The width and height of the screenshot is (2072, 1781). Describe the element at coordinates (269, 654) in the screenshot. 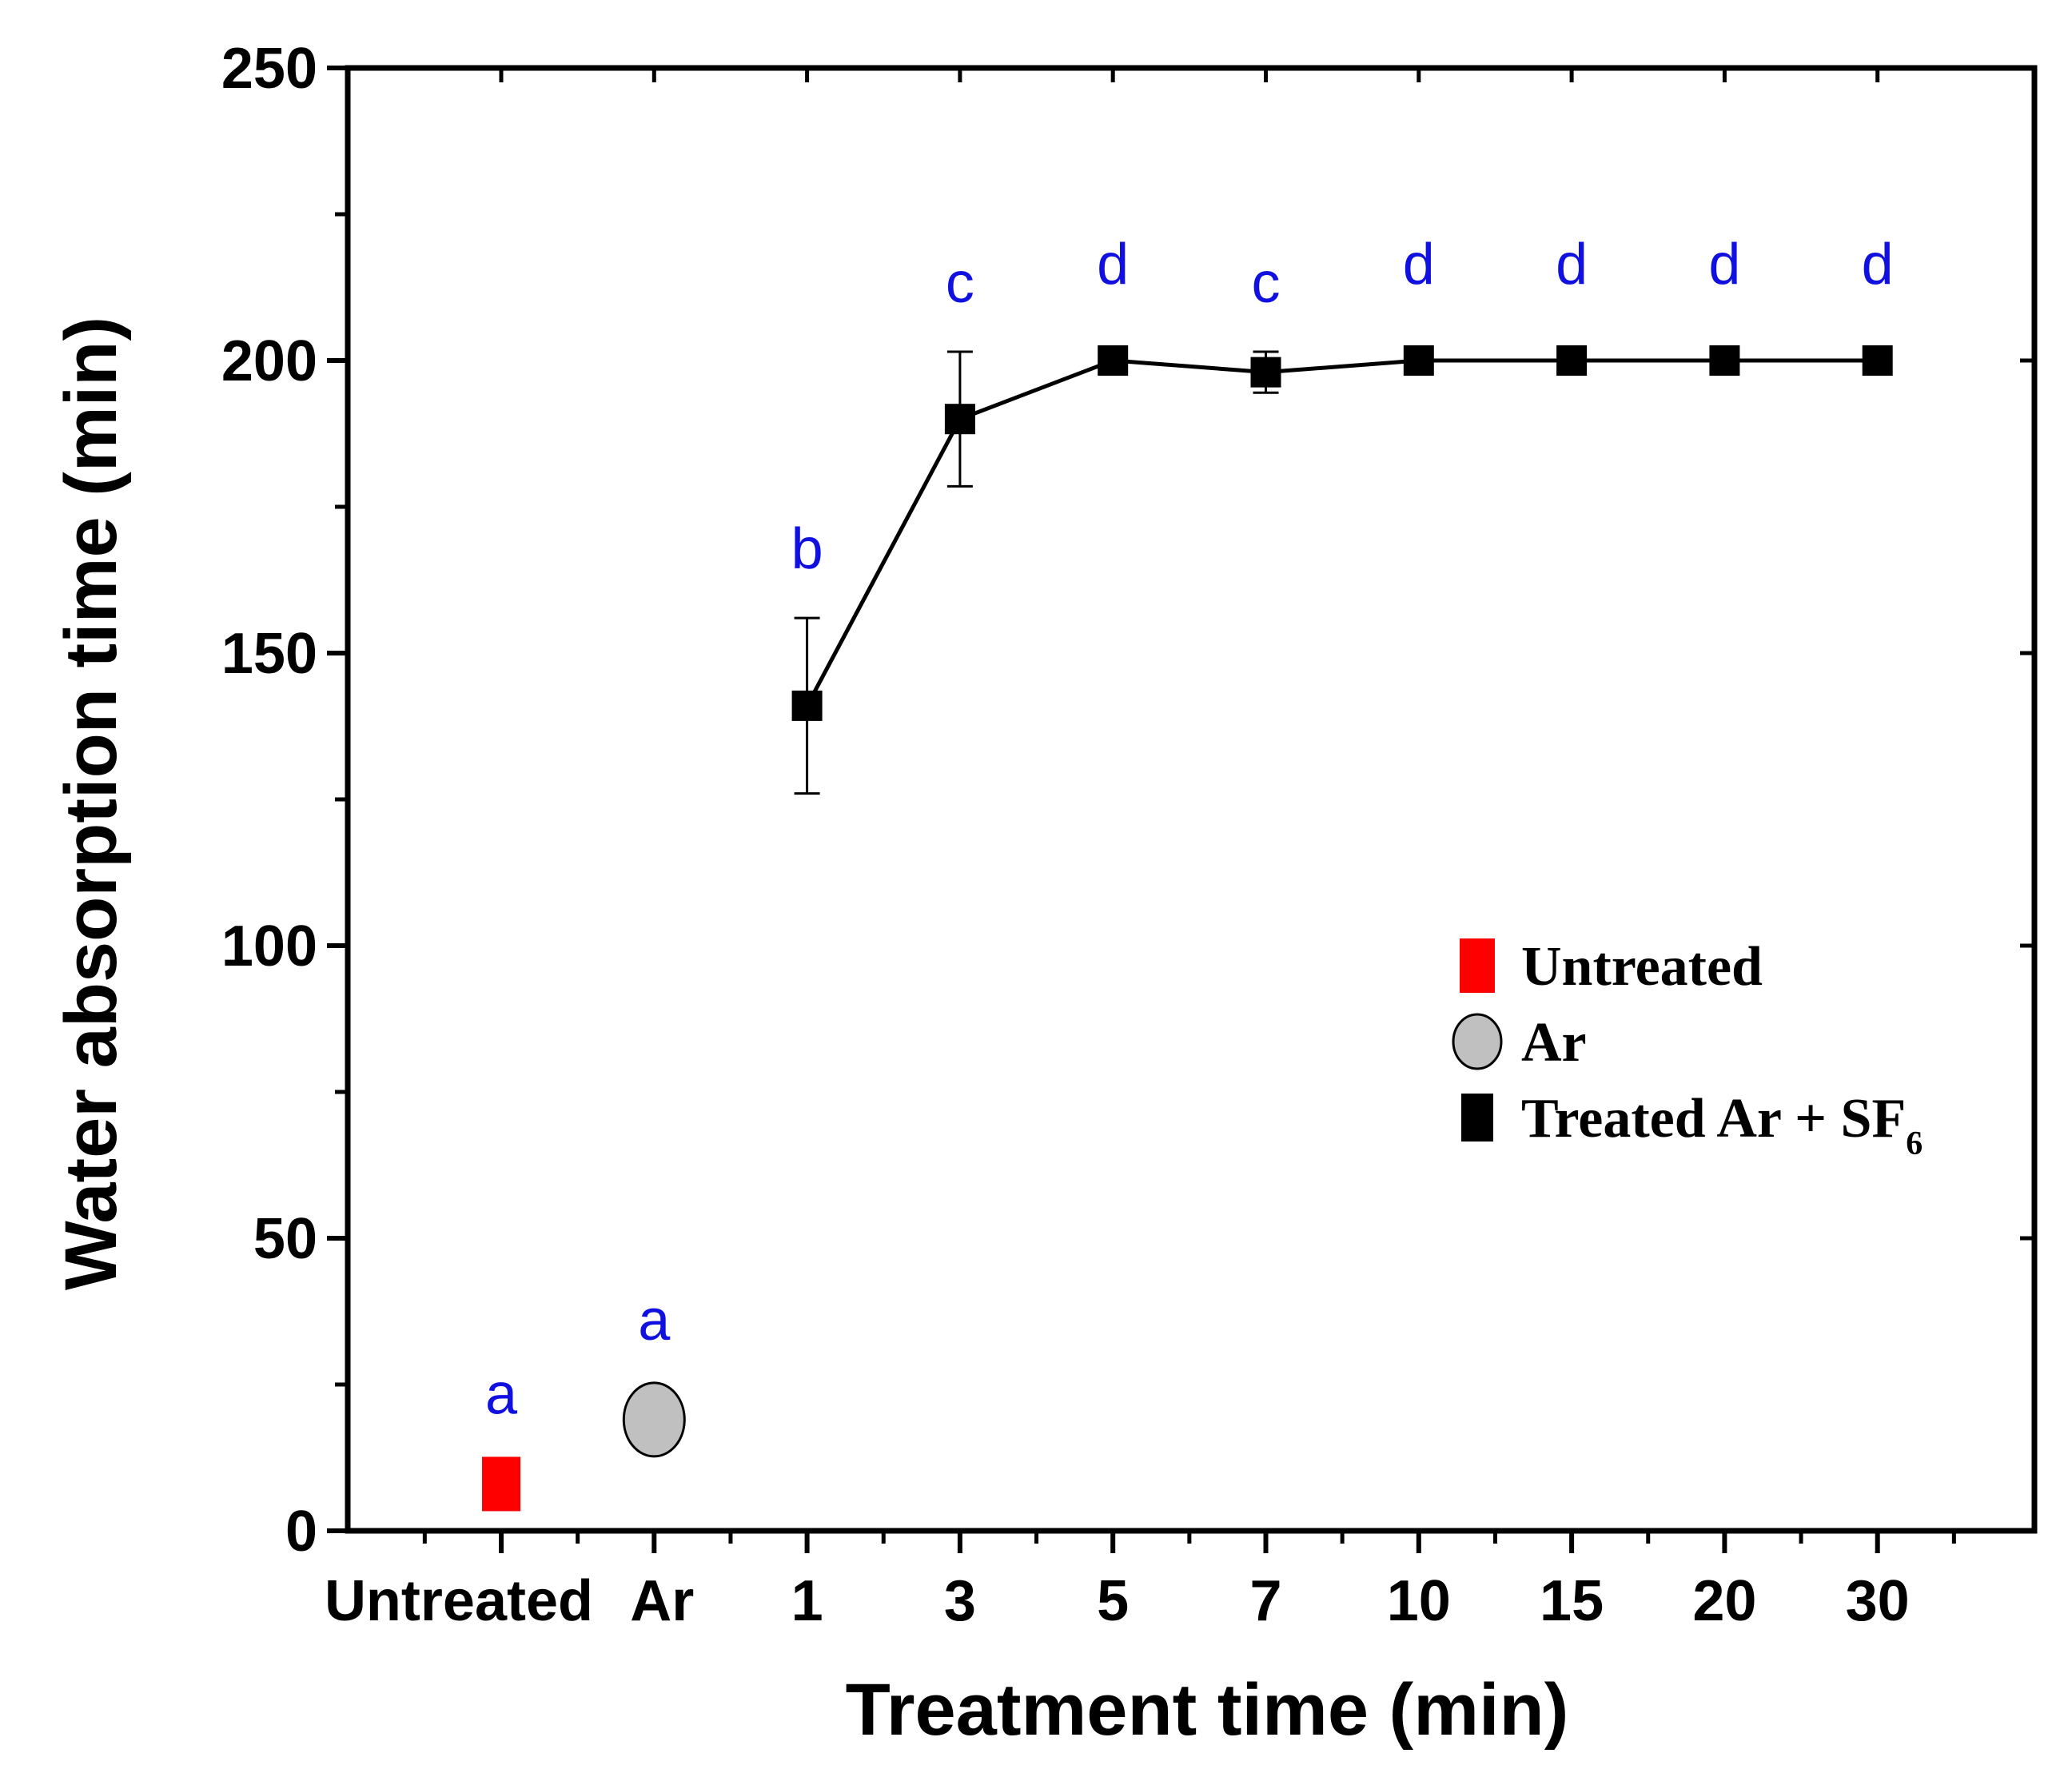

I see `y-tick-label: 150` at that location.